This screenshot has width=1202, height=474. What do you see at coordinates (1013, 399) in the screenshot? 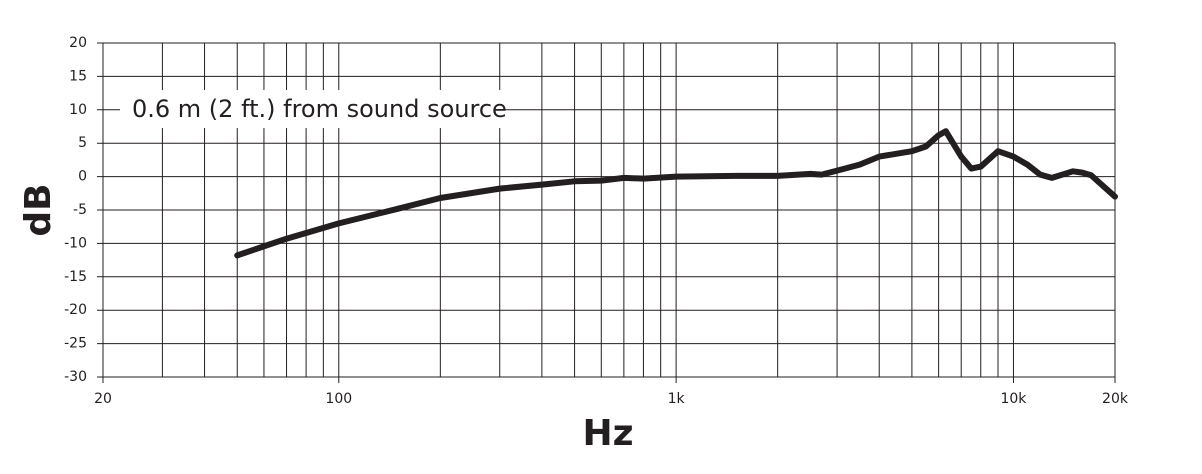
I see `x-tick-label: 10k` at bounding box center [1013, 399].